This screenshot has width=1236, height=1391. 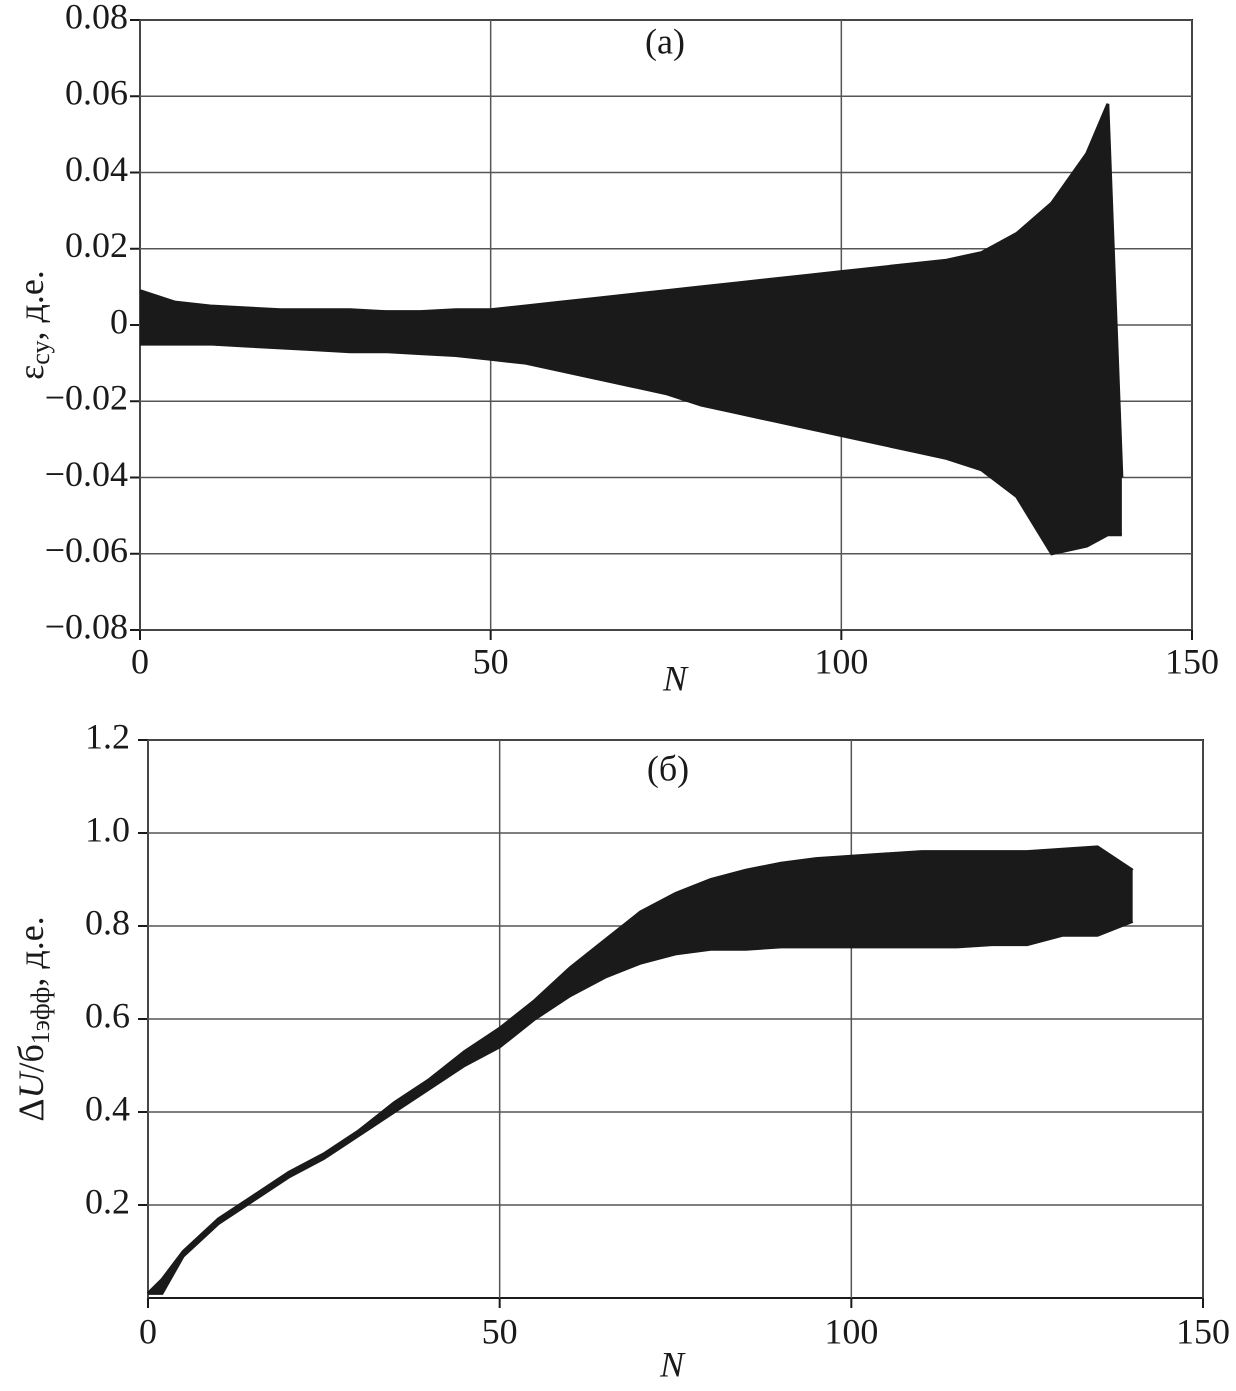 I want to click on y-tick-label: −0.04, so click(x=86, y=474).